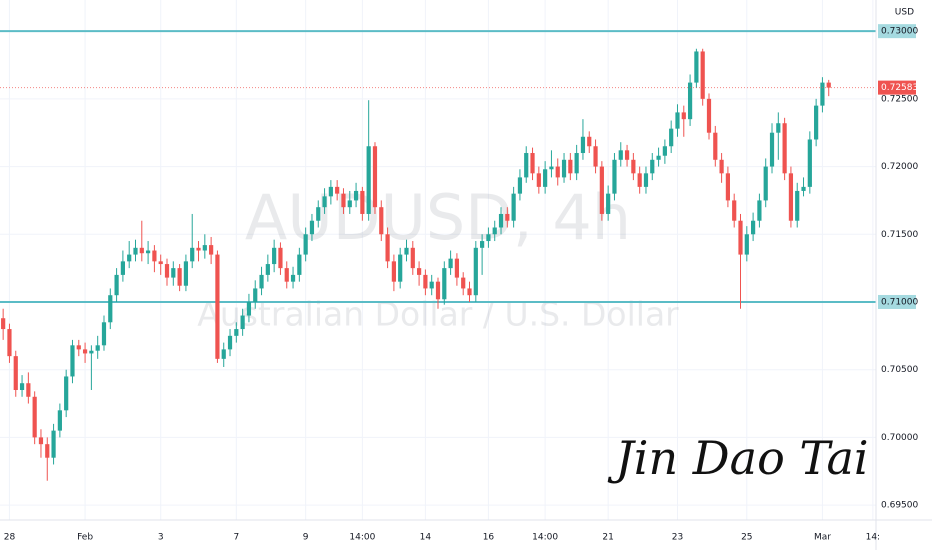 The height and width of the screenshot is (550, 932). I want to click on x-tick-label: 9, so click(306, 538).